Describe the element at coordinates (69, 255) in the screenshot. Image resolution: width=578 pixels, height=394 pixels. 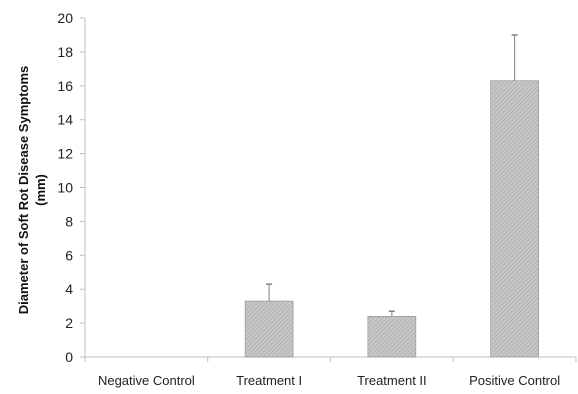
I see `y-tick-label: 6` at that location.